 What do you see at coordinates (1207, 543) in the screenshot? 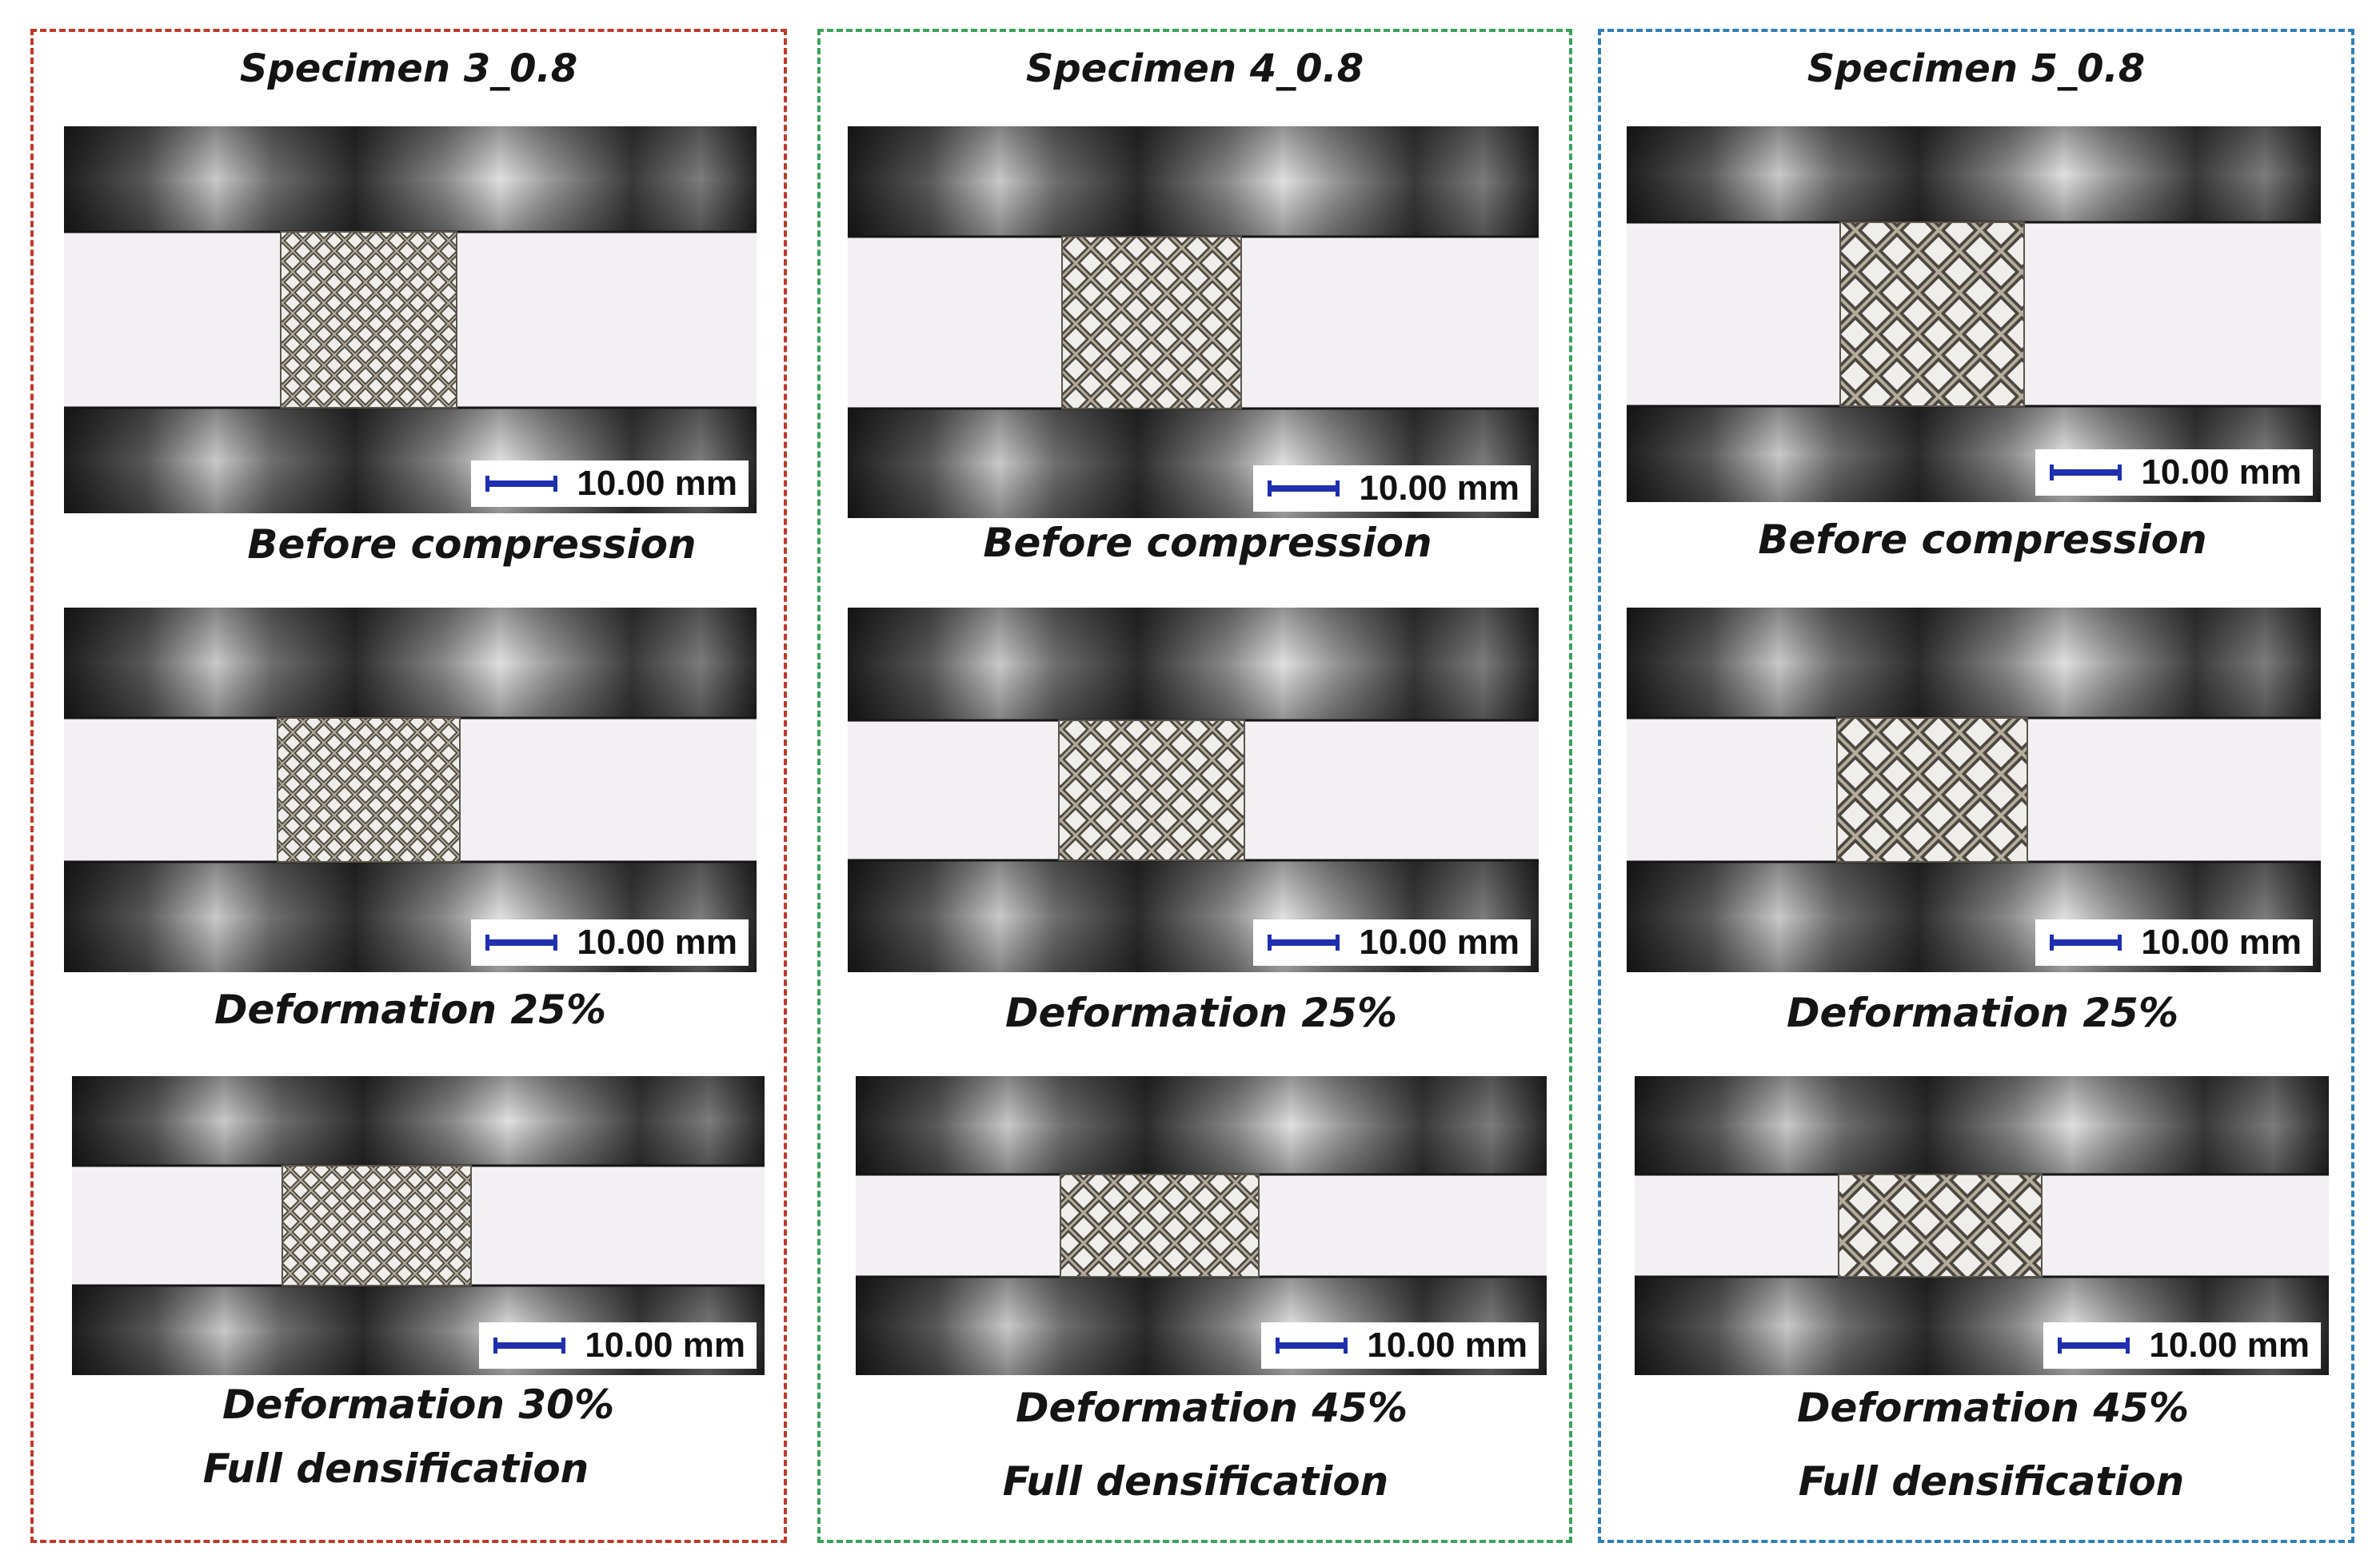
I see `caption-specimen-4-before: Before compression` at bounding box center [1207, 543].